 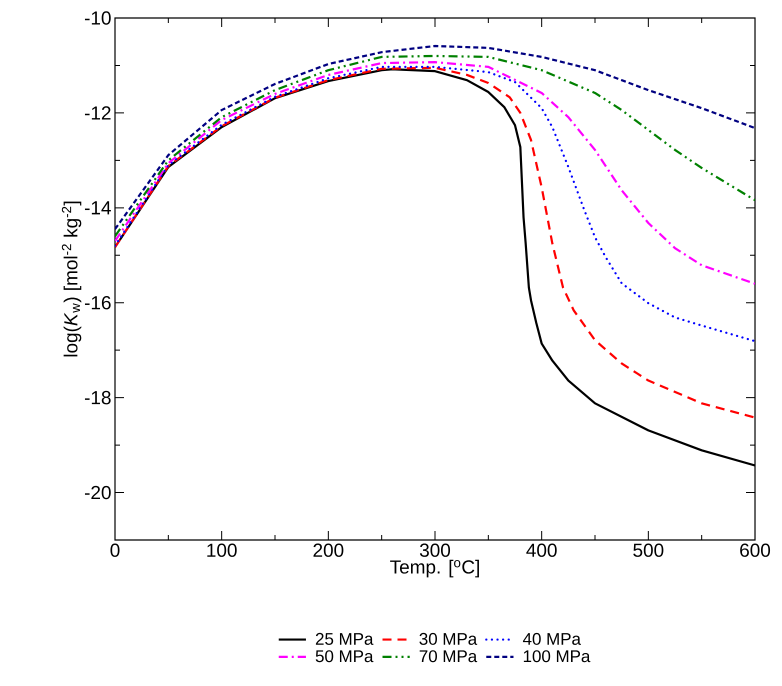 What do you see at coordinates (115, 550) in the screenshot?
I see `x-tick-label: 0` at bounding box center [115, 550].